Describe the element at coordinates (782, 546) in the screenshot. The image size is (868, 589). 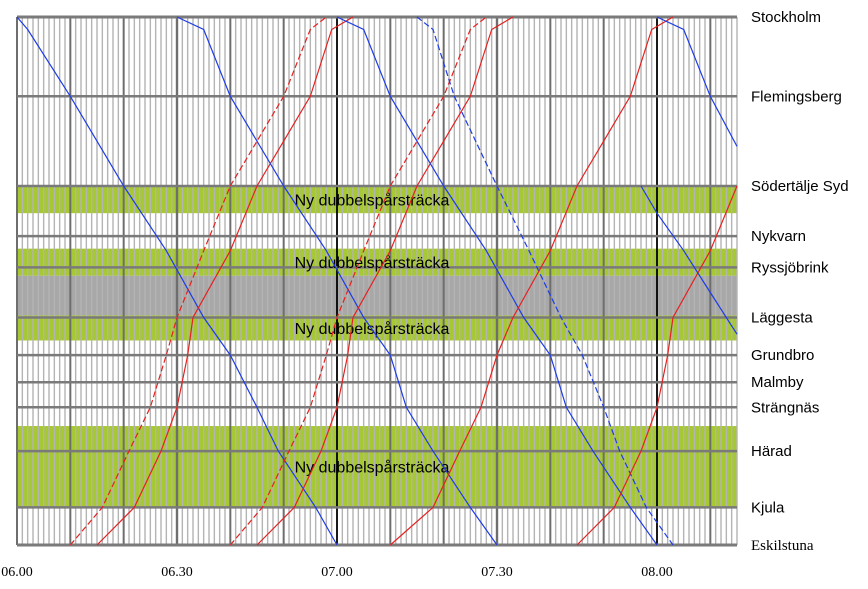
I see `station-label: Eskilstuna` at that location.